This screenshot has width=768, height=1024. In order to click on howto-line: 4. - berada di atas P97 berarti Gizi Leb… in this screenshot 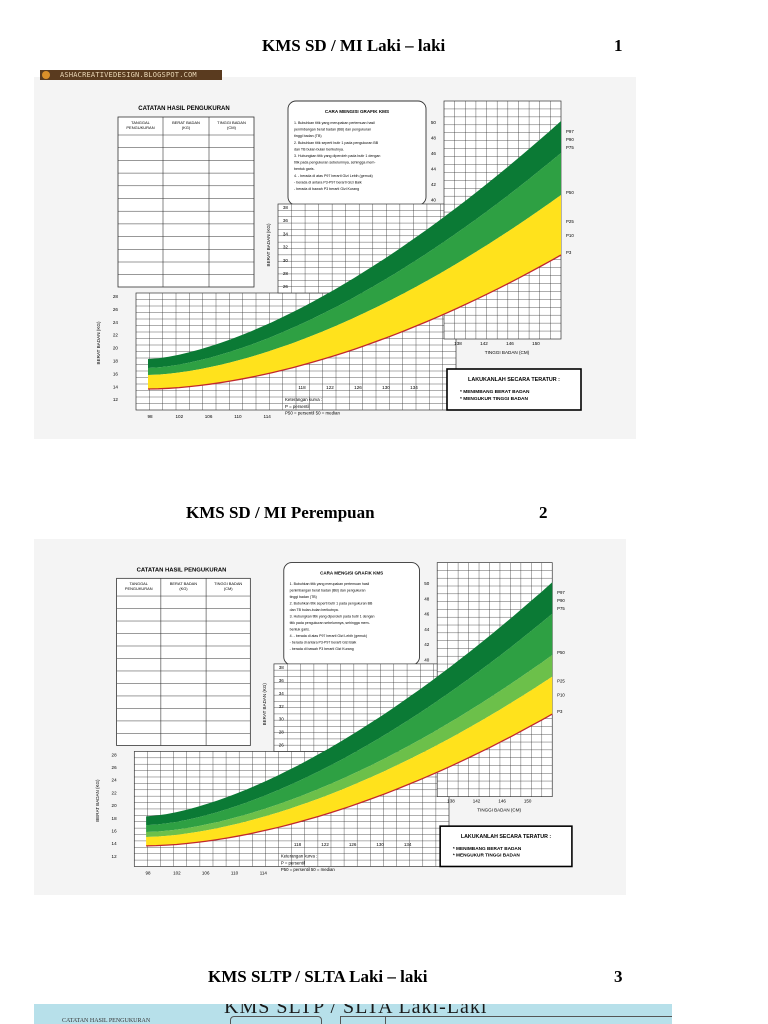, I will do `click(333, 176)`.